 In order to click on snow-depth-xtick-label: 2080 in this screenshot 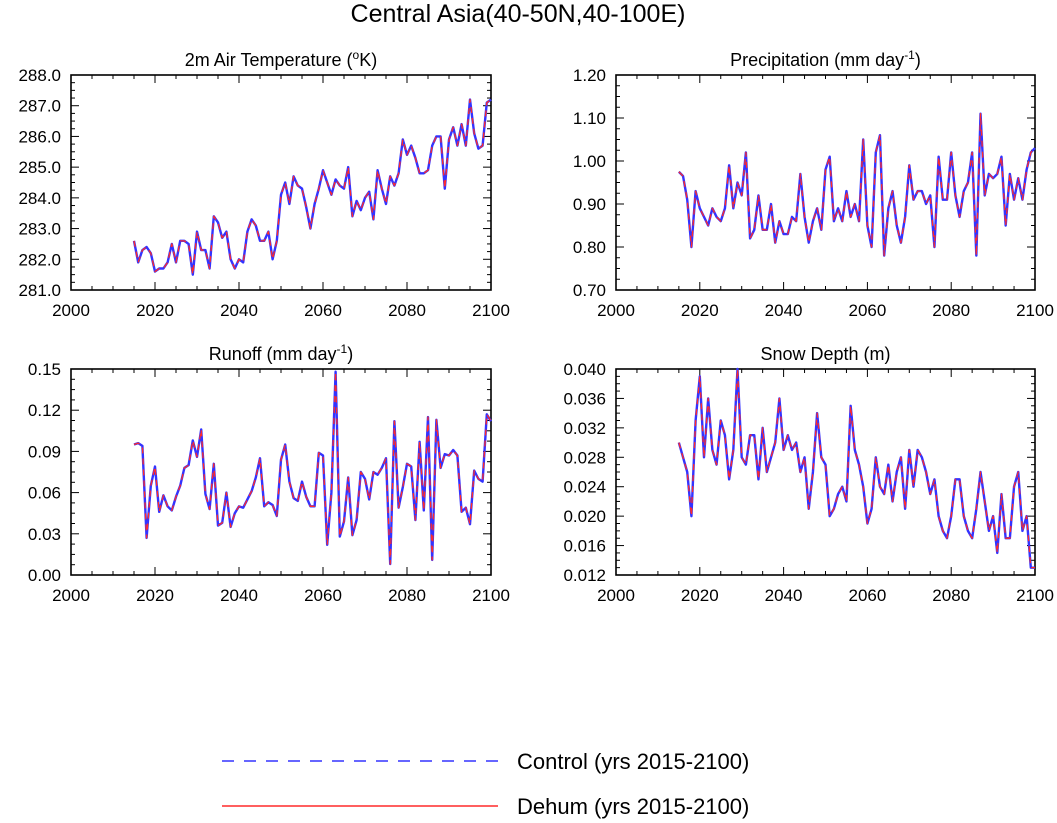, I will do `click(951, 595)`.